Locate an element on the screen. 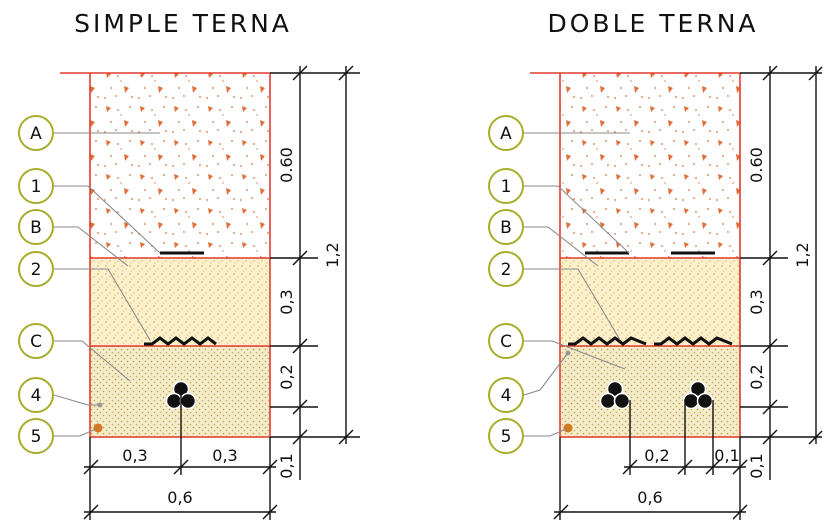 The height and width of the screenshot is (526, 826). horizontal-dimensions: 0,2 0,1 0,6 is located at coordinates (650, 460).